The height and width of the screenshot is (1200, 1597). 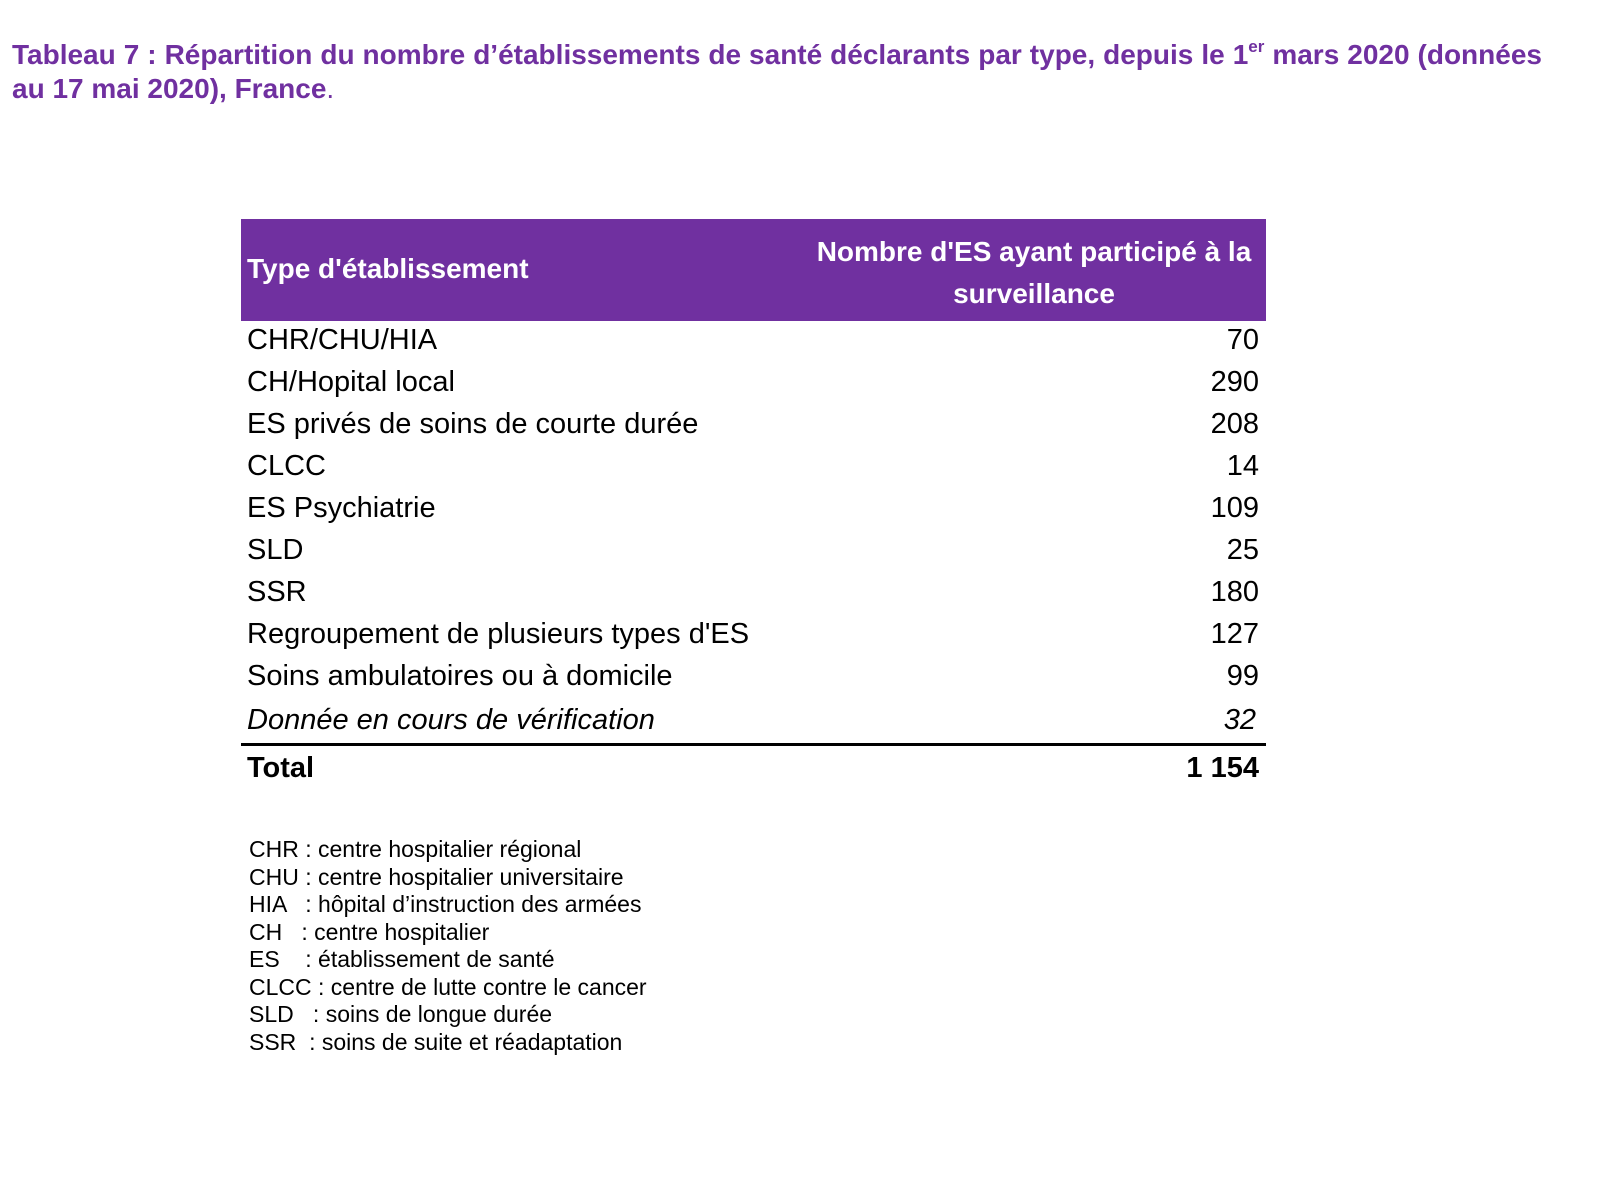 What do you see at coordinates (1239, 720) in the screenshot?
I see `pending-value: 32` at bounding box center [1239, 720].